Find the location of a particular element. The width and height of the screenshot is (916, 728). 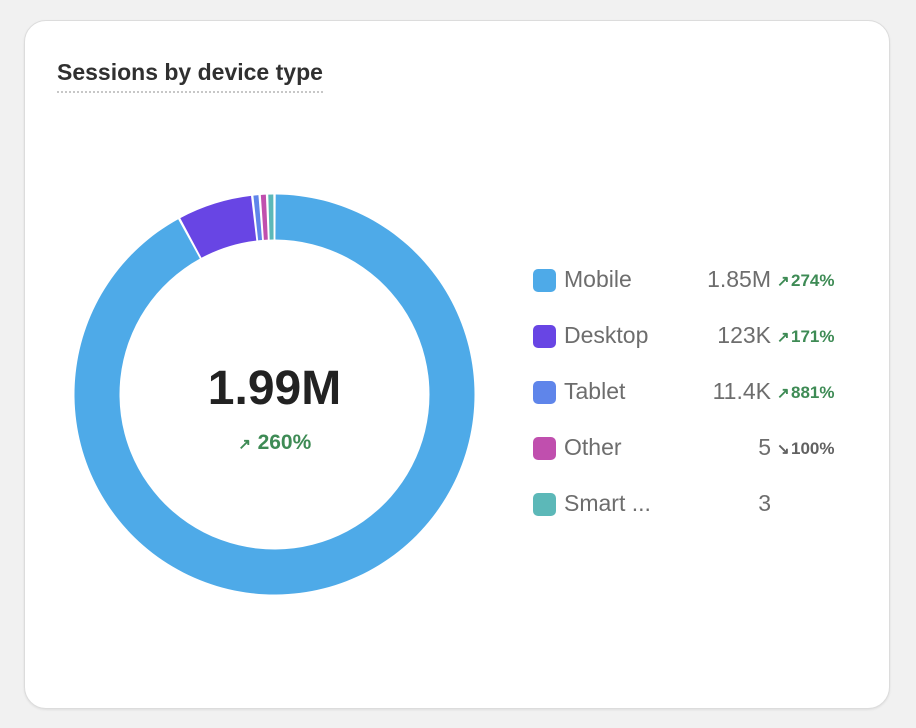

total-change: ↗ 260% is located at coordinates (274, 443).